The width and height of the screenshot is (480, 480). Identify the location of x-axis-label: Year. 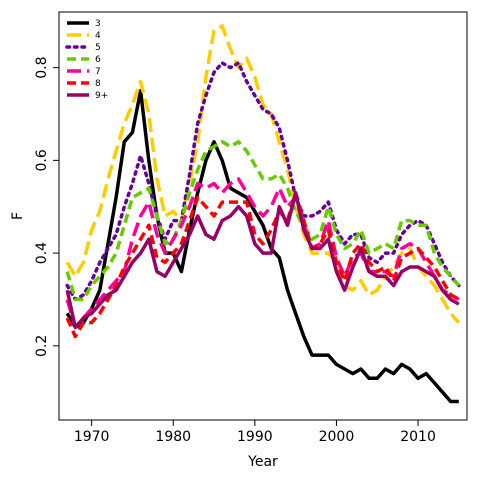
(262, 462).